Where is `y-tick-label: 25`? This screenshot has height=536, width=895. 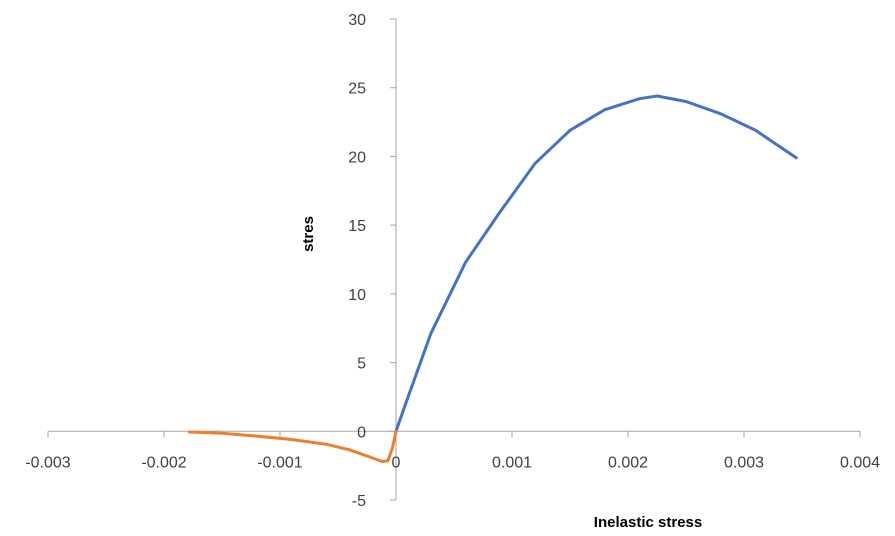
y-tick-label: 25 is located at coordinates (357, 89).